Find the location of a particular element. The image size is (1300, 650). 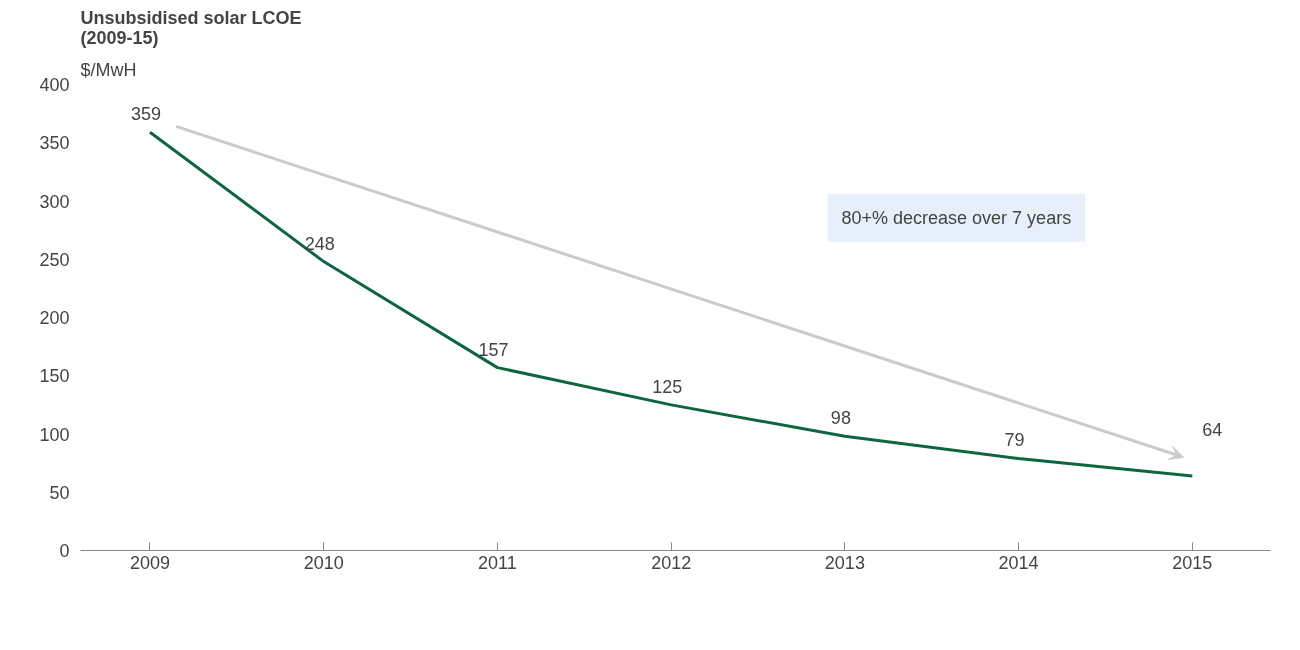

data-label: 157 is located at coordinates (493, 349).